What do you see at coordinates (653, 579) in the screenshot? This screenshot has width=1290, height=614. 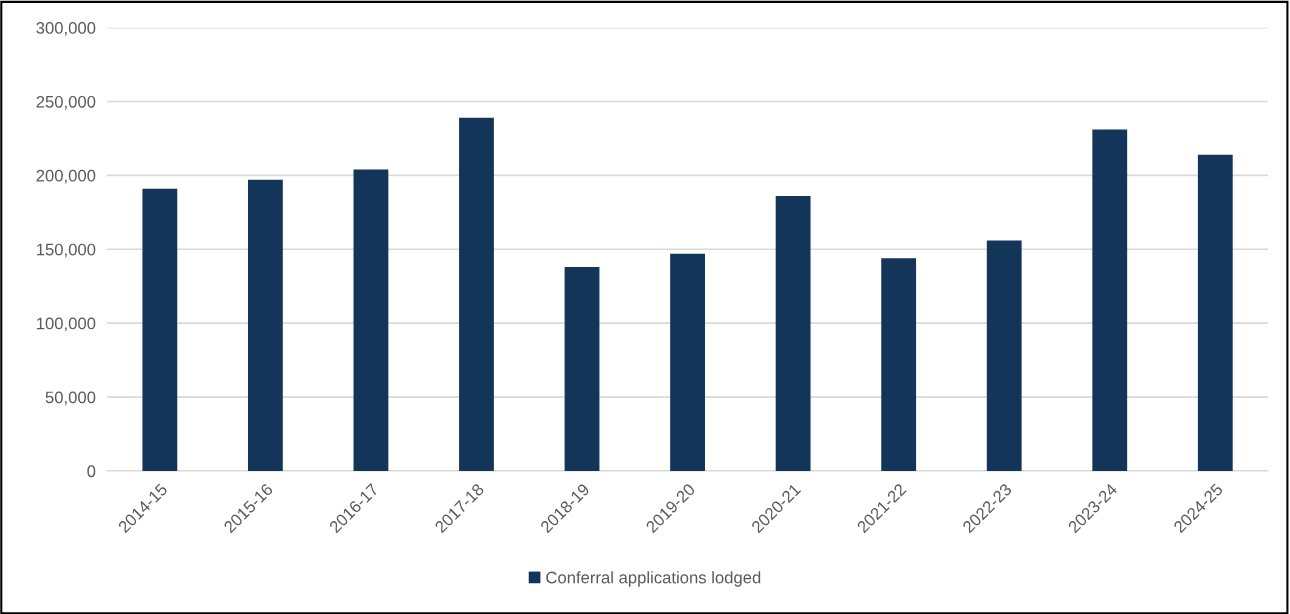 I see `legend-label: Conferral applications lodged` at bounding box center [653, 579].